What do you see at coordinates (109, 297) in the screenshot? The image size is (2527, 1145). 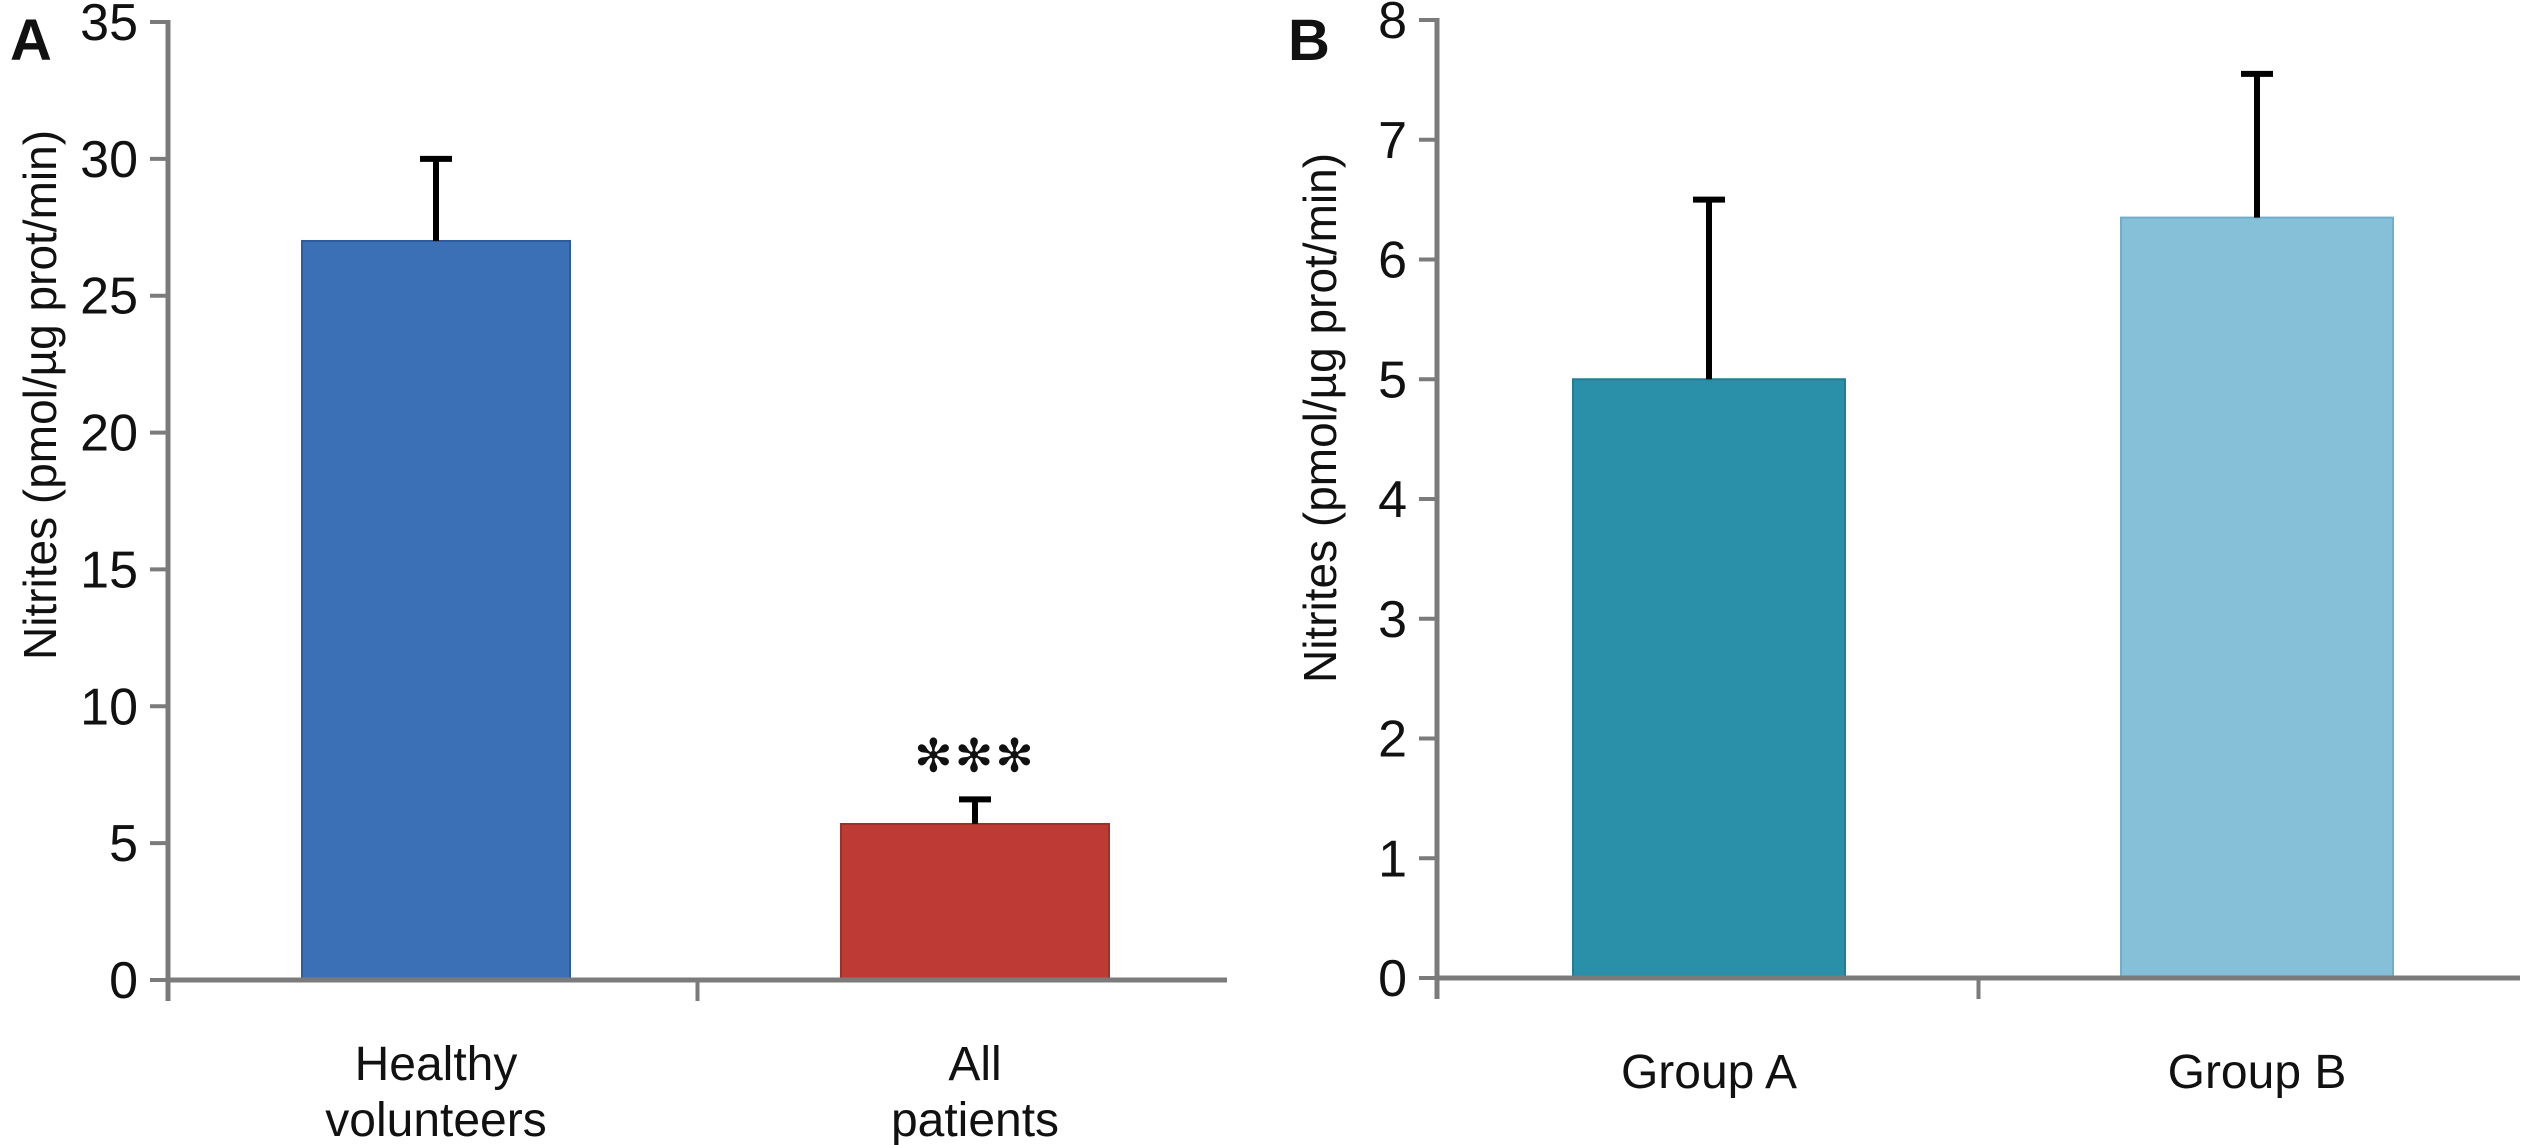 I see `y-tick-label: 25` at bounding box center [109, 297].